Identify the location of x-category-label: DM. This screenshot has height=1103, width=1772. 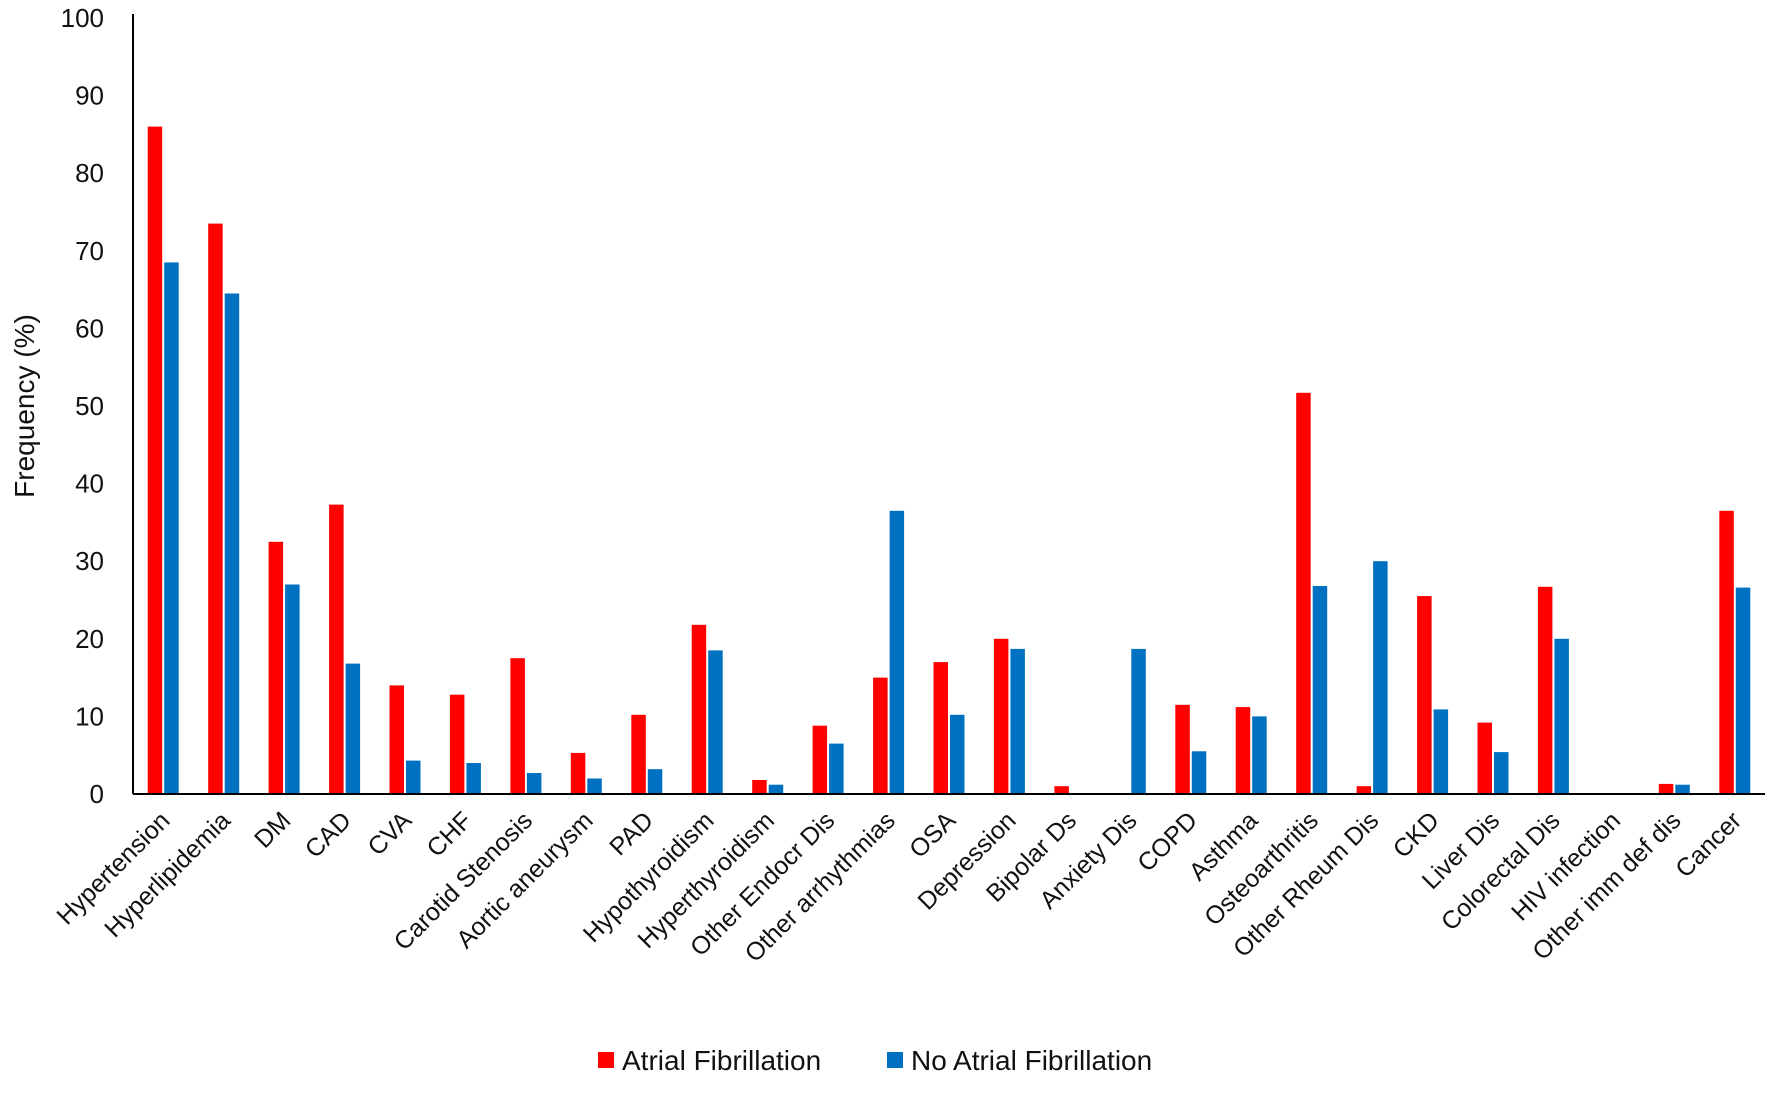
(272, 829).